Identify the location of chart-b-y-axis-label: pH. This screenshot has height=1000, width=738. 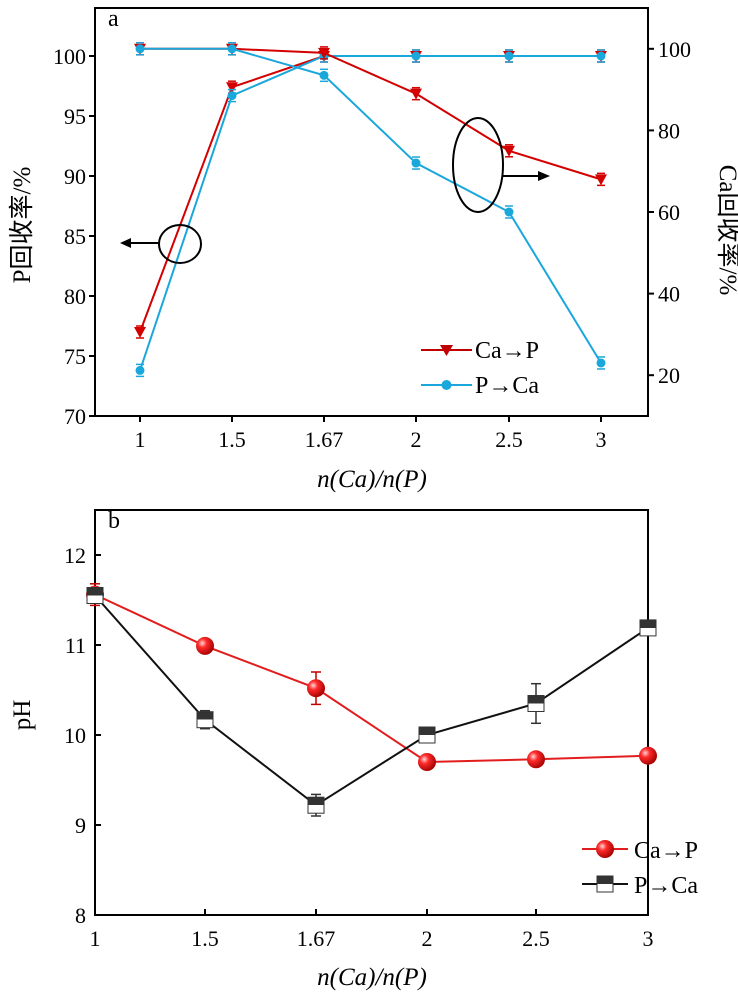
(22, 715).